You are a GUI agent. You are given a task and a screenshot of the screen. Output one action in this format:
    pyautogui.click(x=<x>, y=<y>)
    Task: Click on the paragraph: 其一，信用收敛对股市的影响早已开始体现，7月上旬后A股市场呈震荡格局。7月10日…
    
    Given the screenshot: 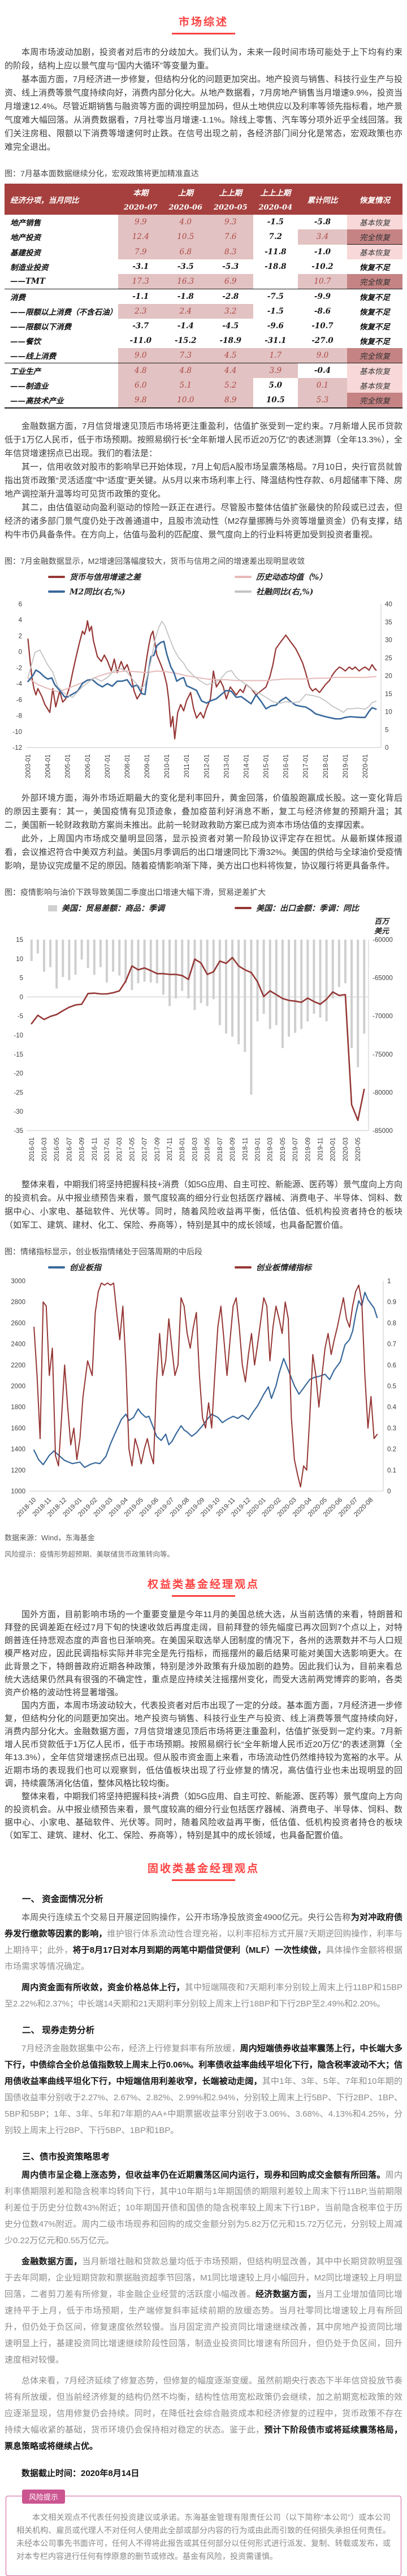 What is the action you would take?
    pyautogui.click(x=203, y=480)
    